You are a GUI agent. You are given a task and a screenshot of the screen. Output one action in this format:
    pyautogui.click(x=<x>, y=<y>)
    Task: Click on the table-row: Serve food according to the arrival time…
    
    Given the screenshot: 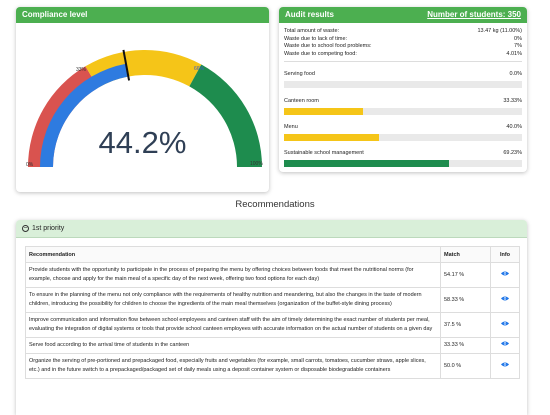 What is the action you would take?
    pyautogui.click(x=272, y=345)
    